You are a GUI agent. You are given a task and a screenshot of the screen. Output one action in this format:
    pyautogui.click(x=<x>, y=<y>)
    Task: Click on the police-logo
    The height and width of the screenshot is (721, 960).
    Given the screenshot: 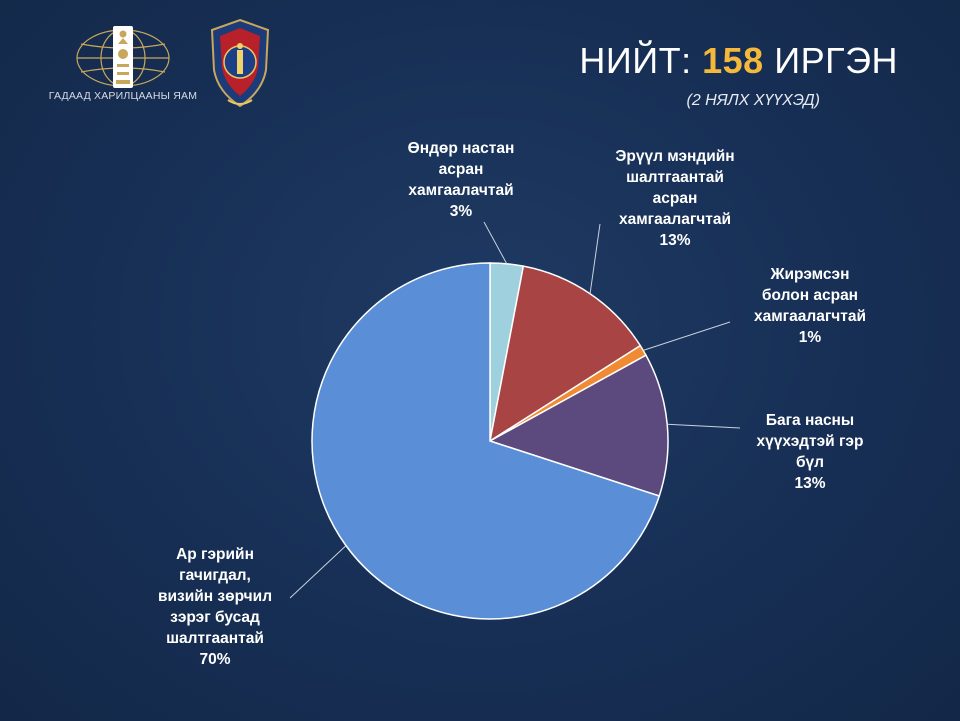 What is the action you would take?
    pyautogui.click(x=240, y=64)
    